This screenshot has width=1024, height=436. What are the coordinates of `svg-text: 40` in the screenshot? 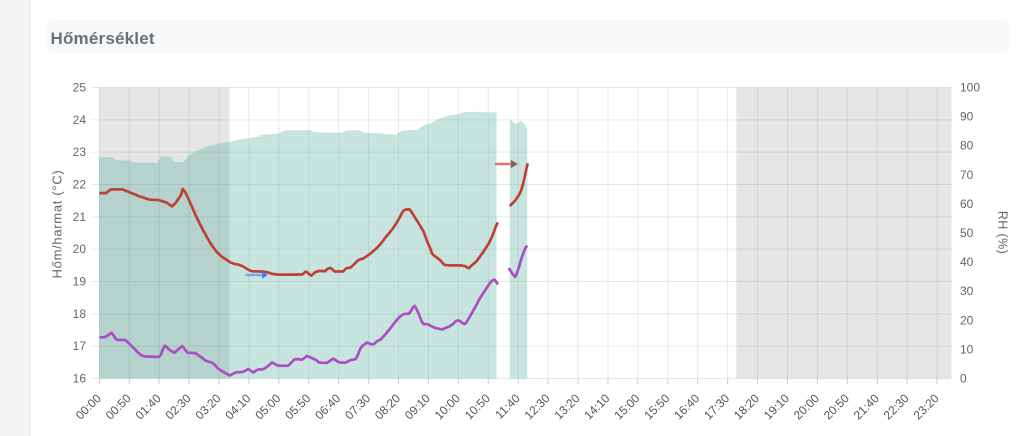 It's located at (967, 262).